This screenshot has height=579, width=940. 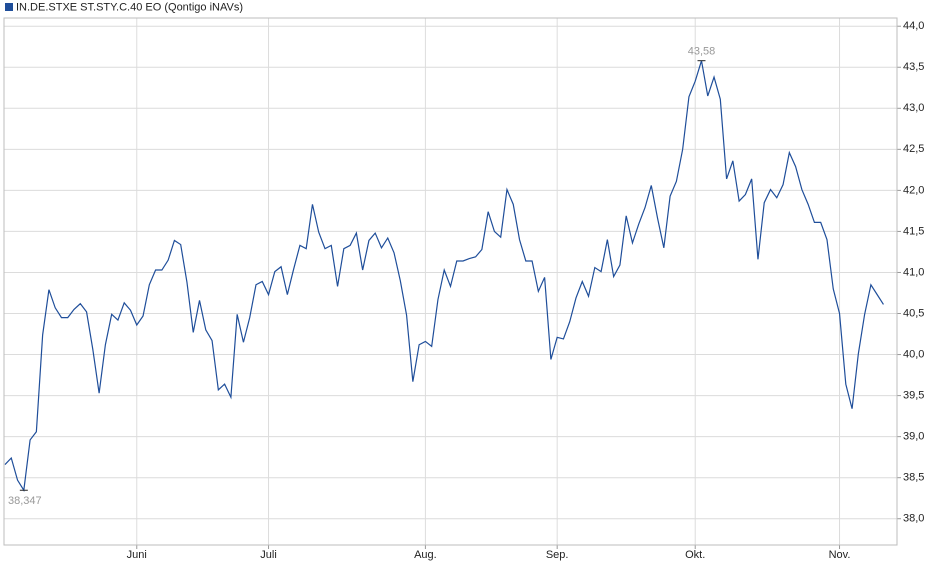 I want to click on x-tick-label: Juni, so click(x=137, y=555).